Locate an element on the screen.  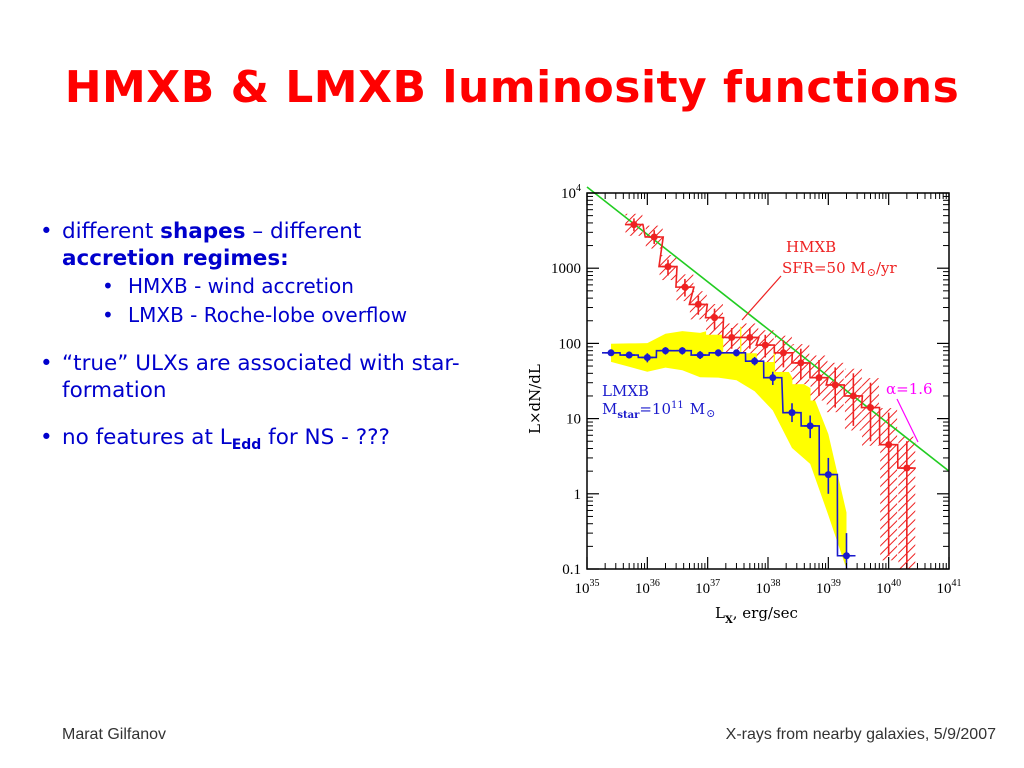
power-law-fit-line is located at coordinates (768, 329).